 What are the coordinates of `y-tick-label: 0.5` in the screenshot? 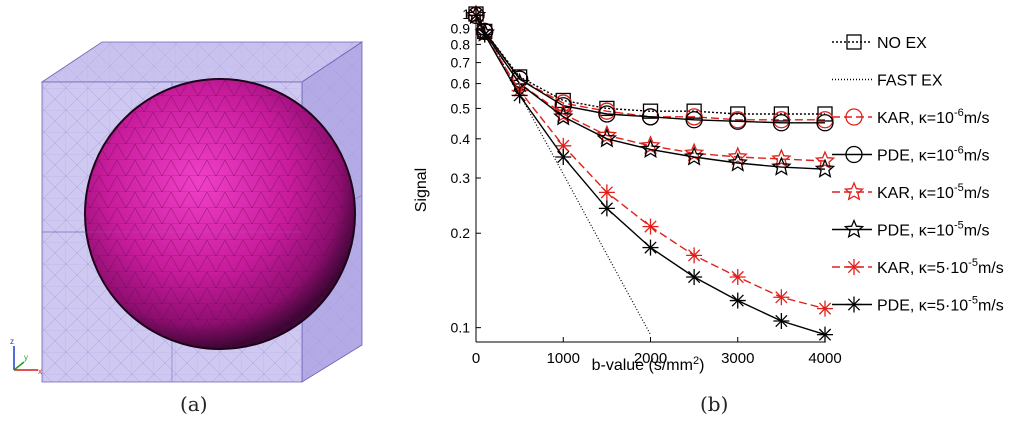 It's located at (461, 108).